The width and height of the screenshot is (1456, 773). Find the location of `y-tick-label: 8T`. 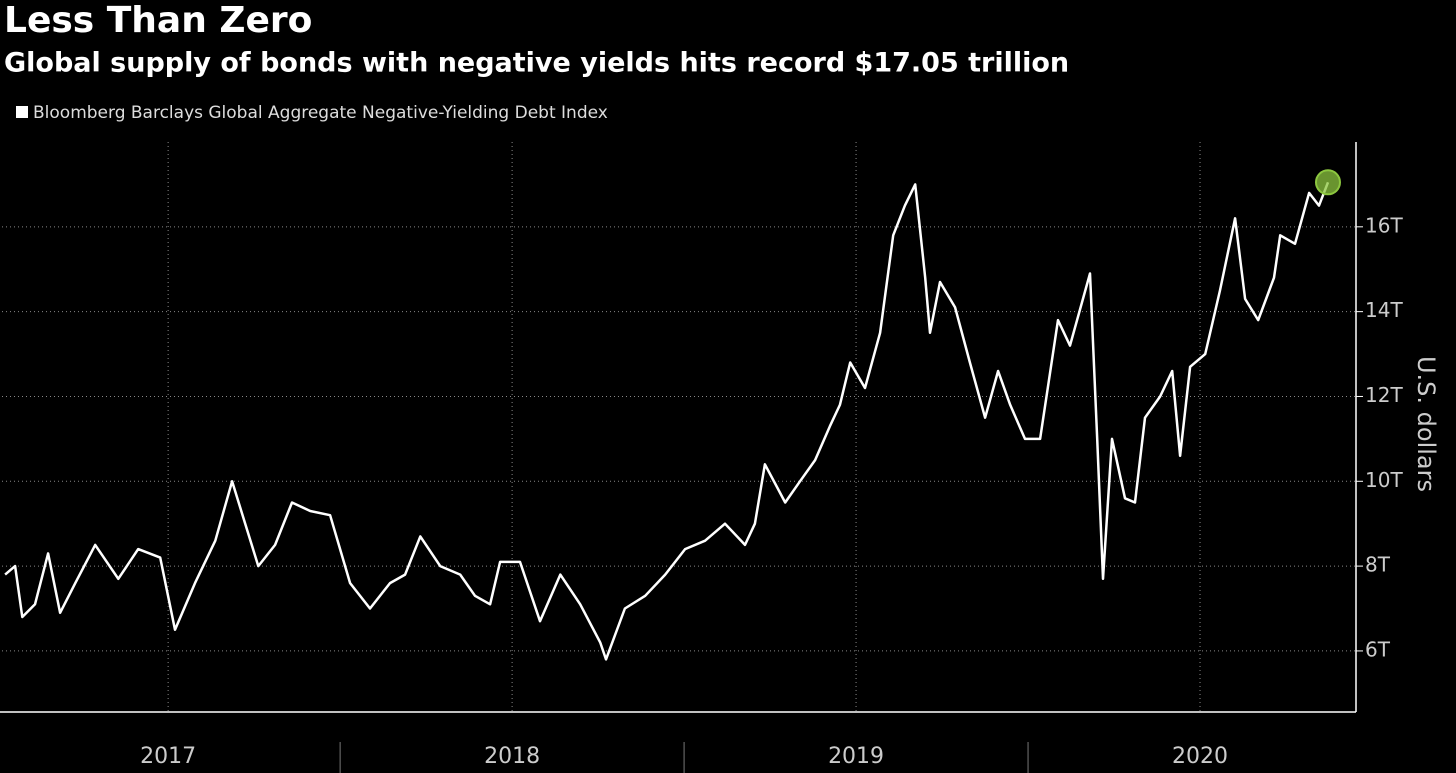

y-tick-label: 8T is located at coordinates (1378, 565).